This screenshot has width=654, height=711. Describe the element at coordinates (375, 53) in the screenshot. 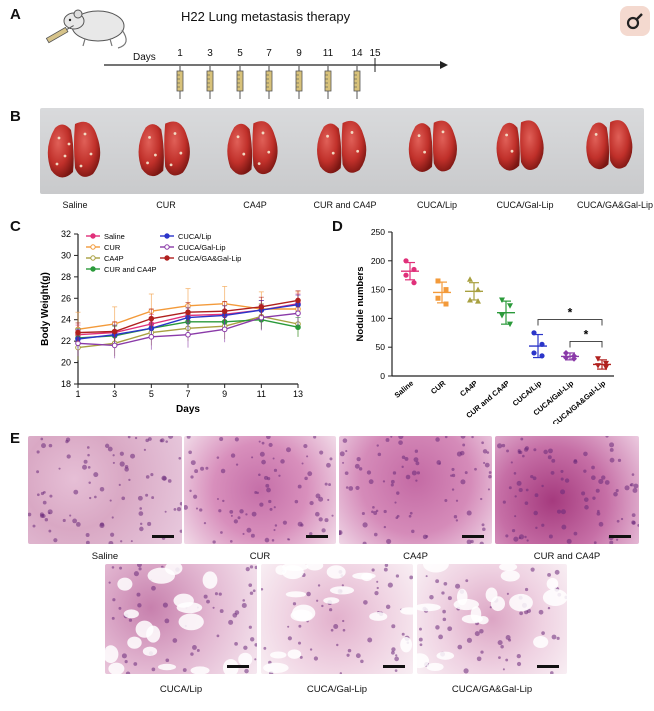

I see `timeline-day-label: 15` at that location.